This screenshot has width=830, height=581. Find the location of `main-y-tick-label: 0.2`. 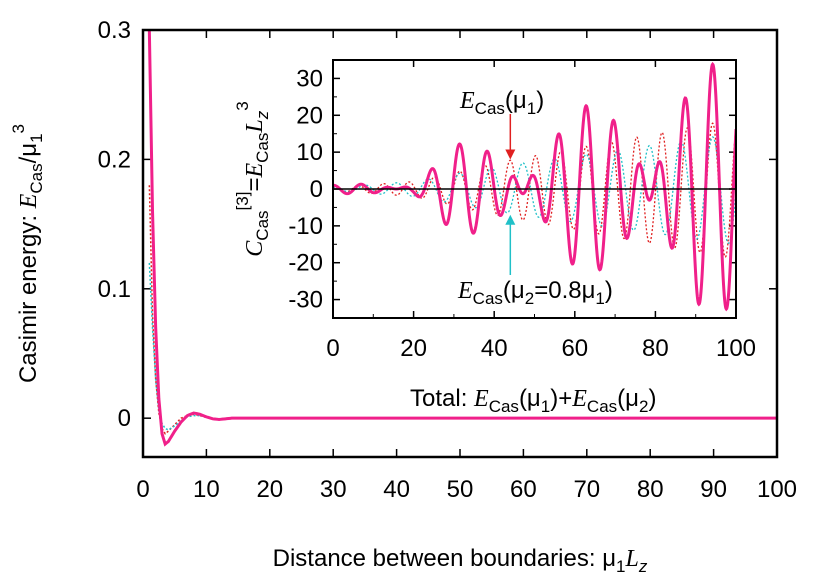

main-y-tick-label: 0.2 is located at coordinates (114, 159).